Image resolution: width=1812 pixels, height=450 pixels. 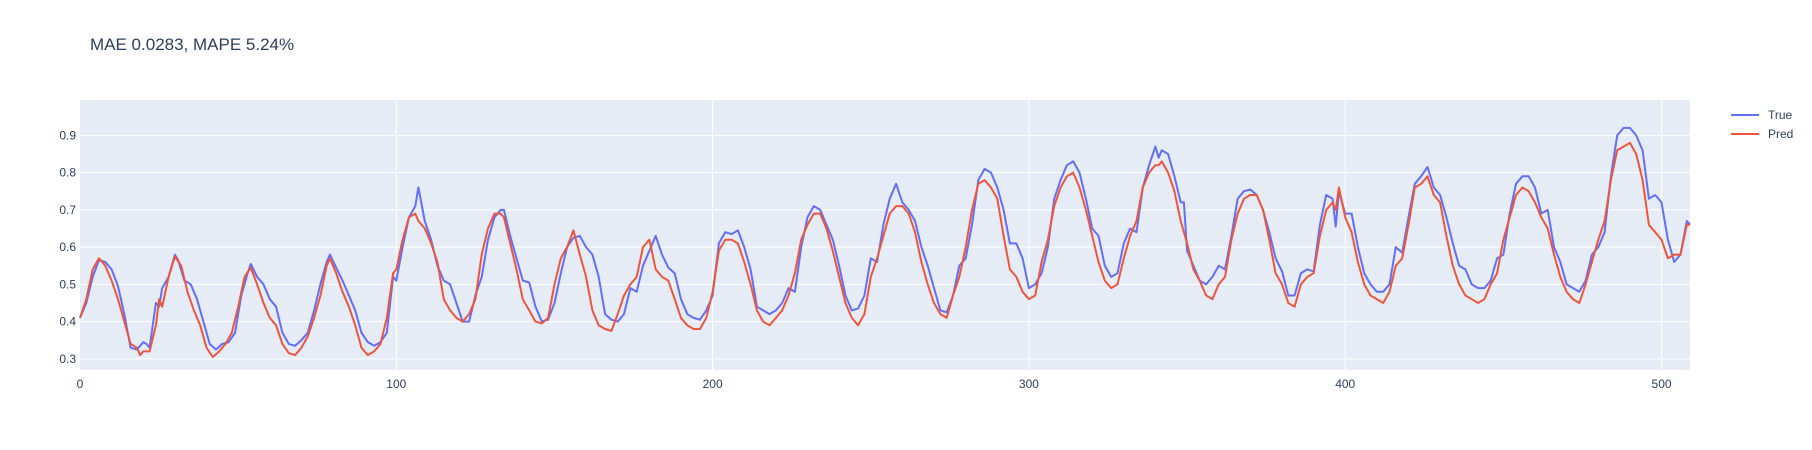 What do you see at coordinates (713, 384) in the screenshot?
I see `x-tick-label: 200` at bounding box center [713, 384].